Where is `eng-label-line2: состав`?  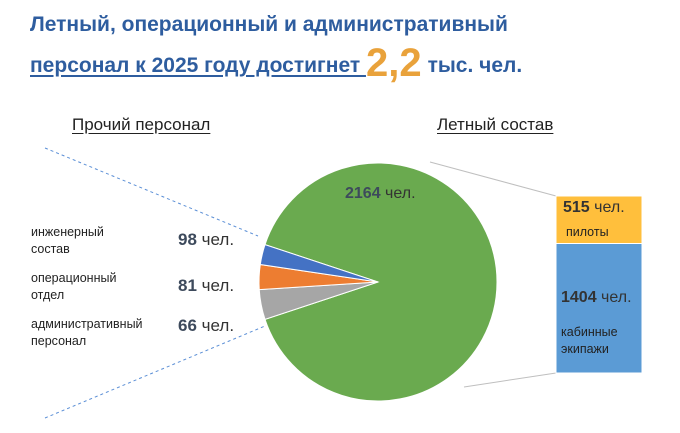
eng-label-line2: состав is located at coordinates (50, 249).